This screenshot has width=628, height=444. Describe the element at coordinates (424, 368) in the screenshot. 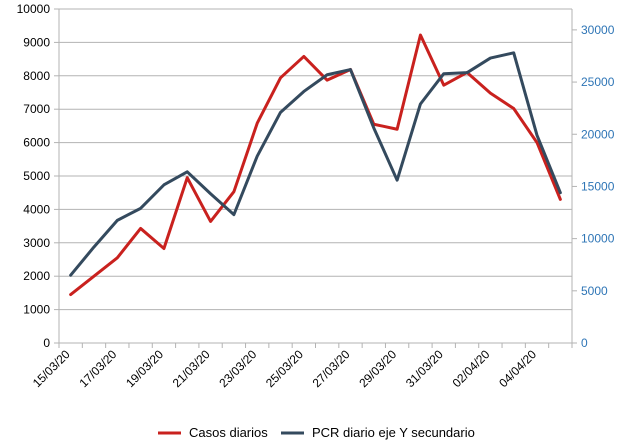

I see `x-tick-label: 31/03/20` at that location.